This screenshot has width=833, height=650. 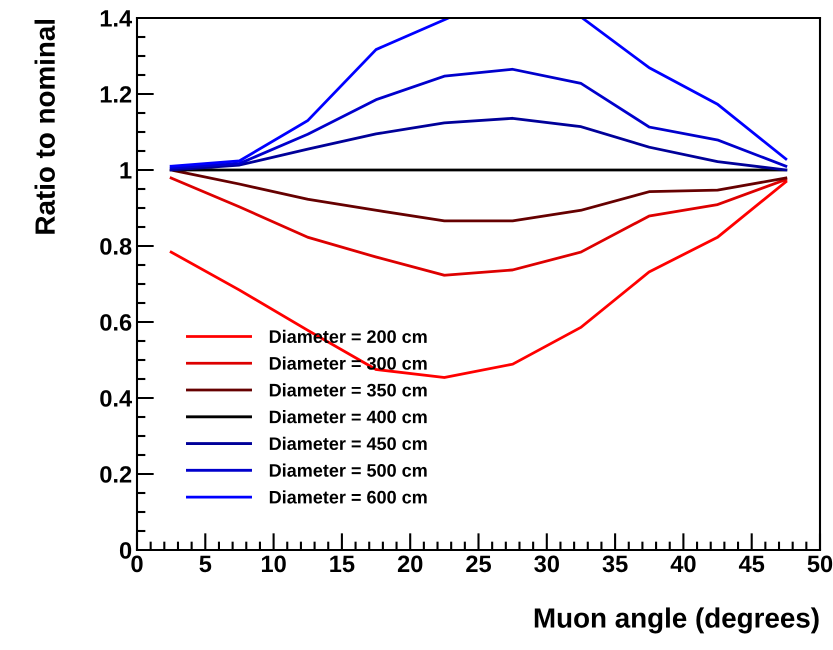 I want to click on y-tick-label: 1, so click(x=126, y=170).